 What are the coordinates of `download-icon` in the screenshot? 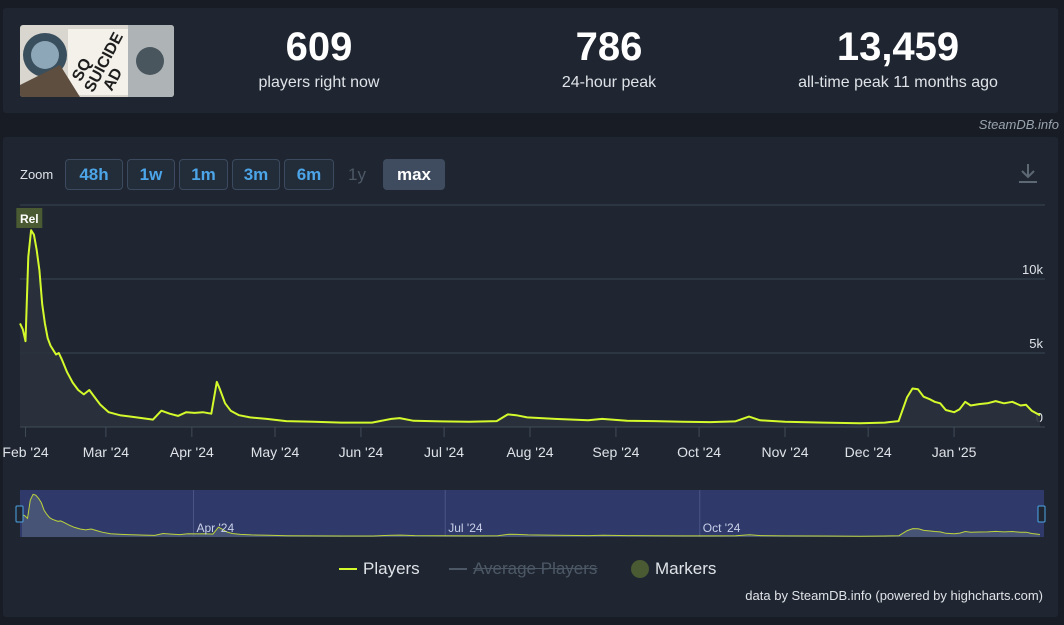 It's located at (1028, 173).